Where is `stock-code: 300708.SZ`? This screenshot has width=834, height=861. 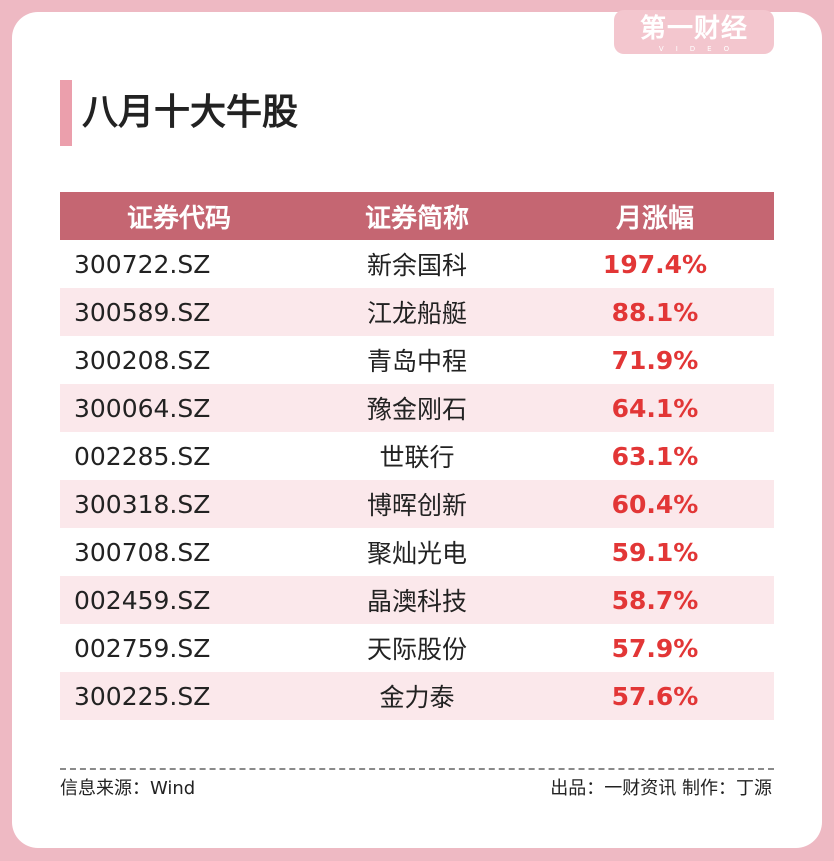
stock-code: 300708.SZ is located at coordinates (142, 552).